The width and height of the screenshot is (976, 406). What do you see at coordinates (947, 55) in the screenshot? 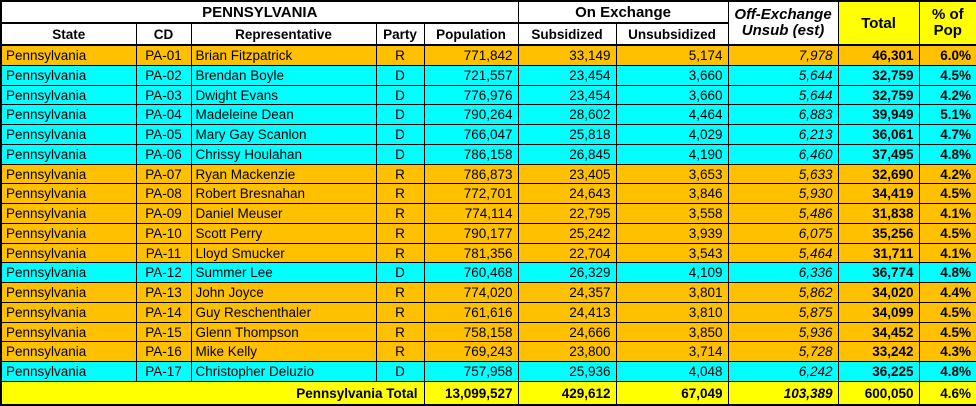
I see `cell-pct-pop: 6.0%` at bounding box center [947, 55].